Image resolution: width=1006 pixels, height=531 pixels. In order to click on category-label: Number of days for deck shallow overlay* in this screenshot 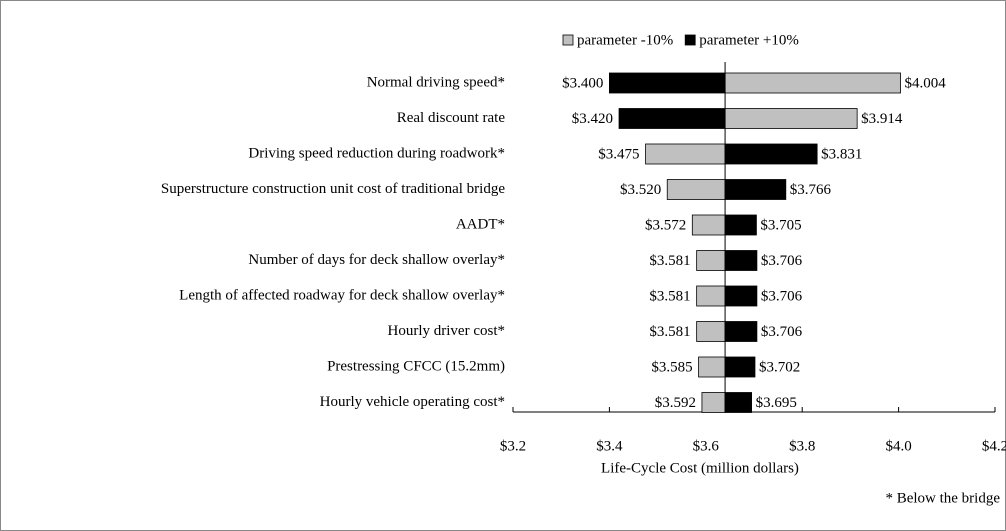, I will do `click(376, 260)`.